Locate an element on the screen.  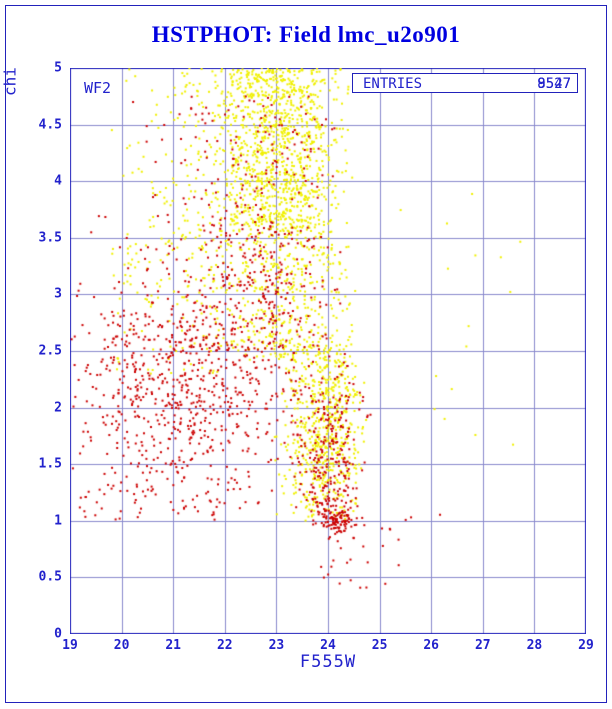
x-tick-label: 25 is located at coordinates (379, 645).